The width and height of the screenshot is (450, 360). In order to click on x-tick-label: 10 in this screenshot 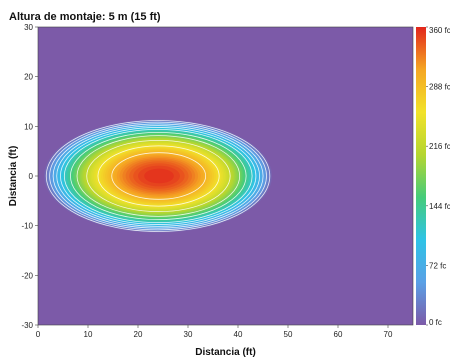, I will do `click(88, 334)`.